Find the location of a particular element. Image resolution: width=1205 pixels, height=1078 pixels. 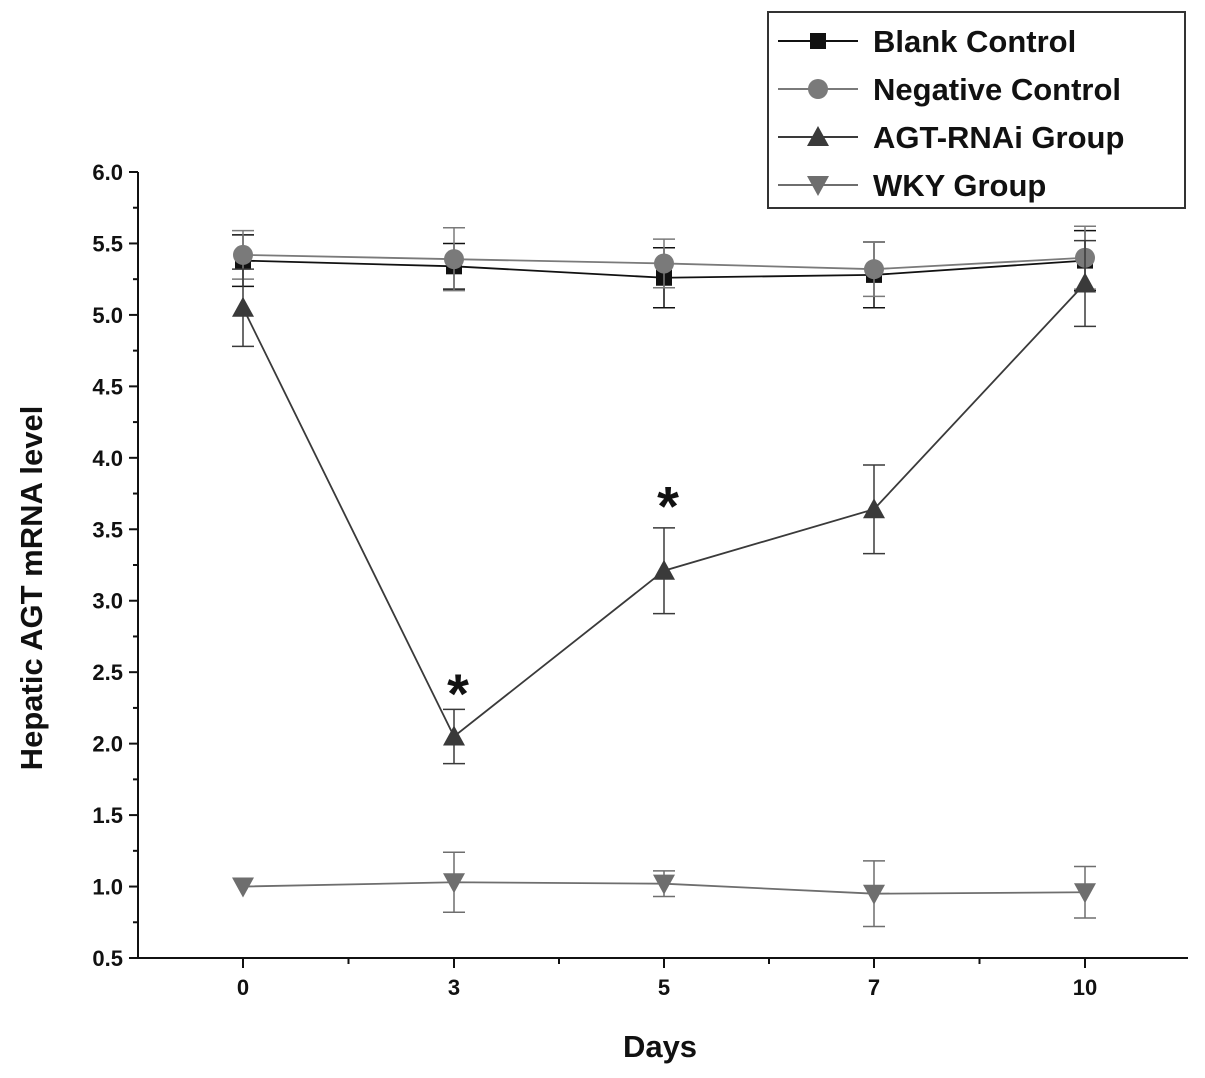

legend-box is located at coordinates (976, 110).